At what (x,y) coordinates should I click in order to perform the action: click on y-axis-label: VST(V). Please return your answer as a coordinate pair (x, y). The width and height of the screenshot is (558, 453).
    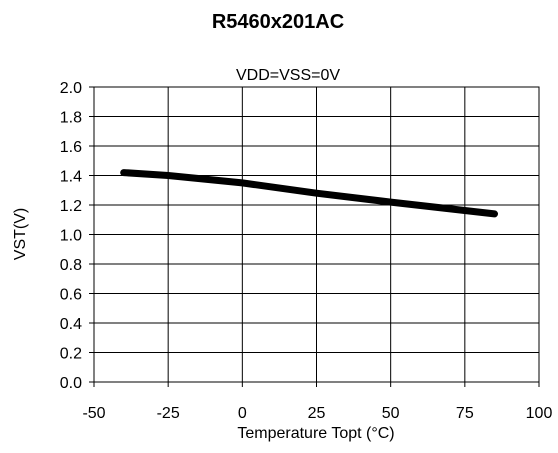
    Looking at the image, I should click on (20, 234).